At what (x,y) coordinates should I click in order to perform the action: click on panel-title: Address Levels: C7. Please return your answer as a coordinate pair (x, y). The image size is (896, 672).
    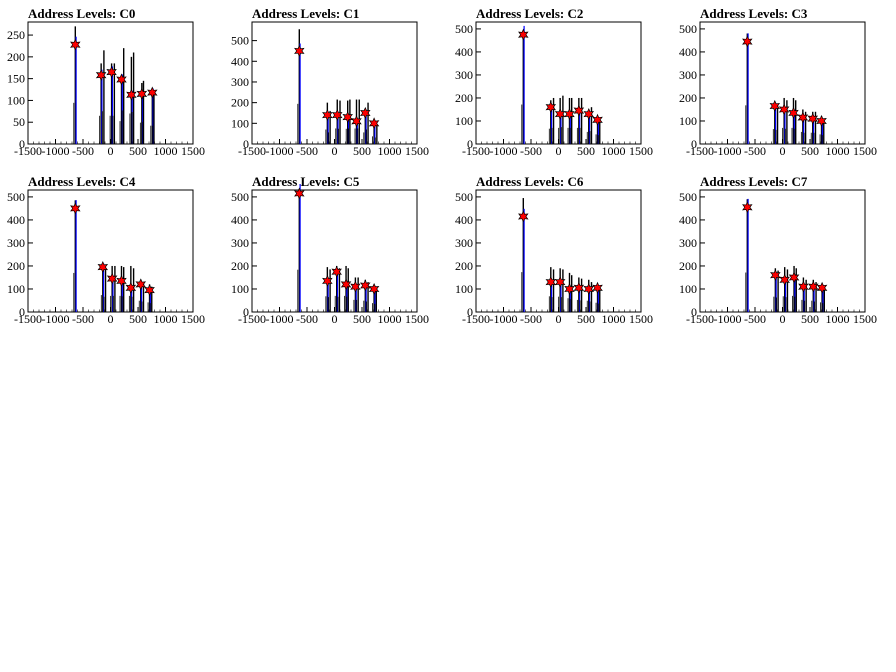
    Looking at the image, I should click on (754, 181).